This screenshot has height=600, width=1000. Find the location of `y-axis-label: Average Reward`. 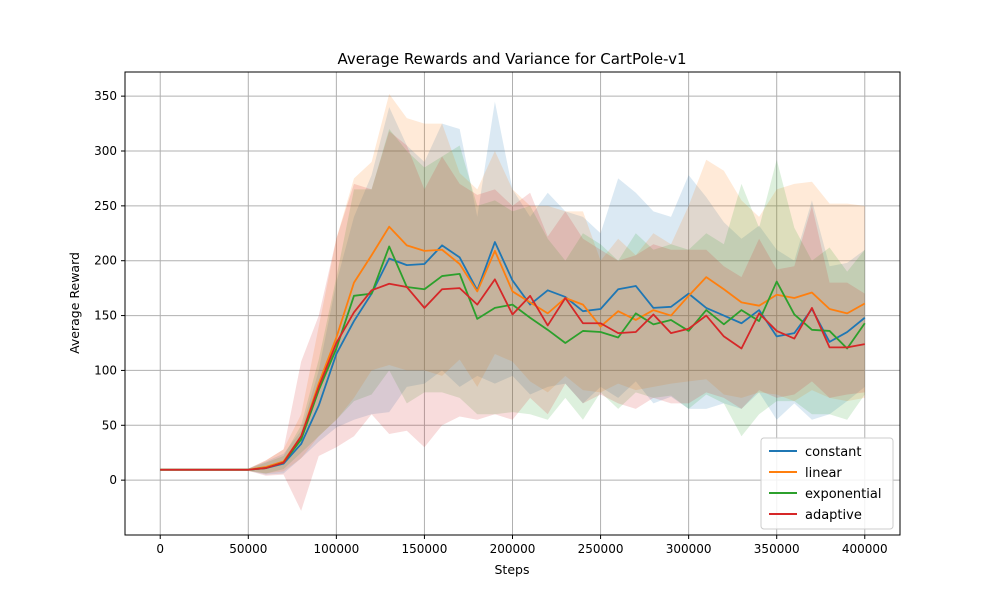

y-axis-label: Average Reward is located at coordinates (74, 303).